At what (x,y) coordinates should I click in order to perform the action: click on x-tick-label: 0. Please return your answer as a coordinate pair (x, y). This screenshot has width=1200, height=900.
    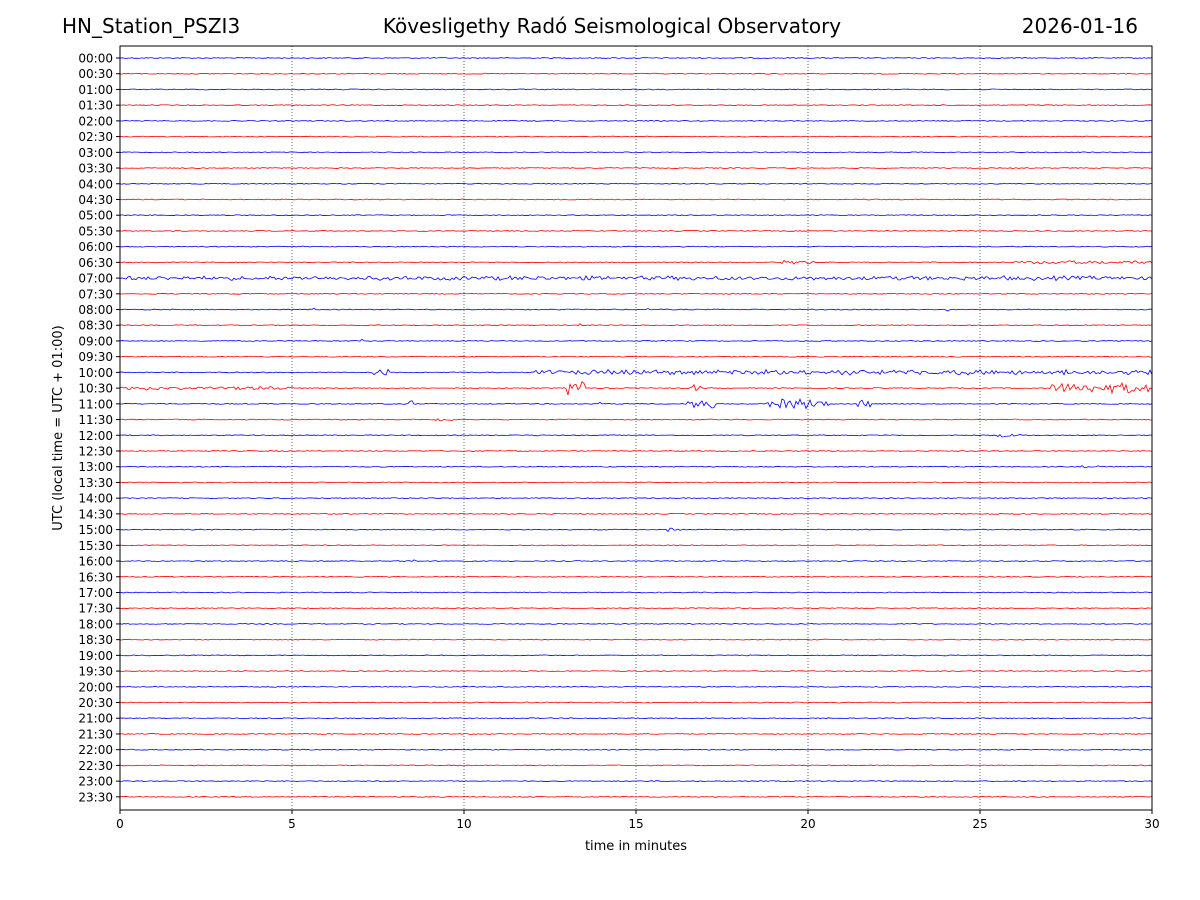
    Looking at the image, I should click on (120, 824).